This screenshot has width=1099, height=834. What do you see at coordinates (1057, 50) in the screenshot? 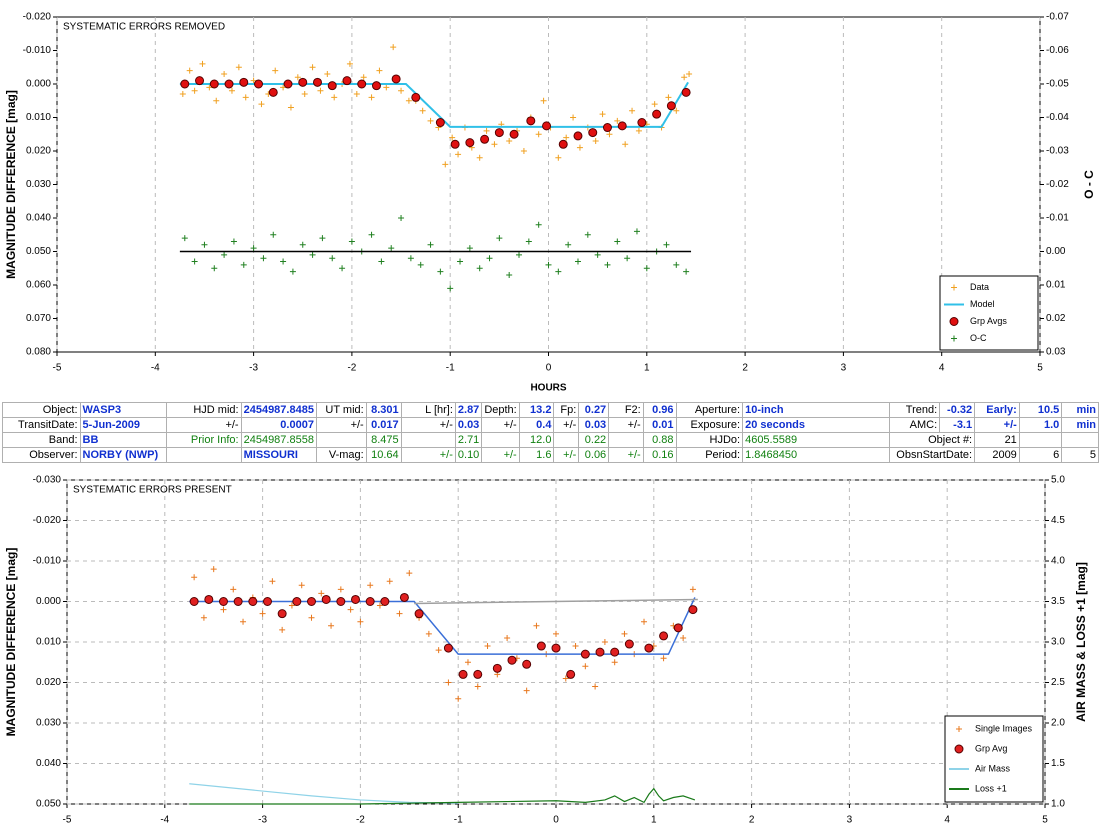
I see `y-tick-label: -0.06` at bounding box center [1057, 50].